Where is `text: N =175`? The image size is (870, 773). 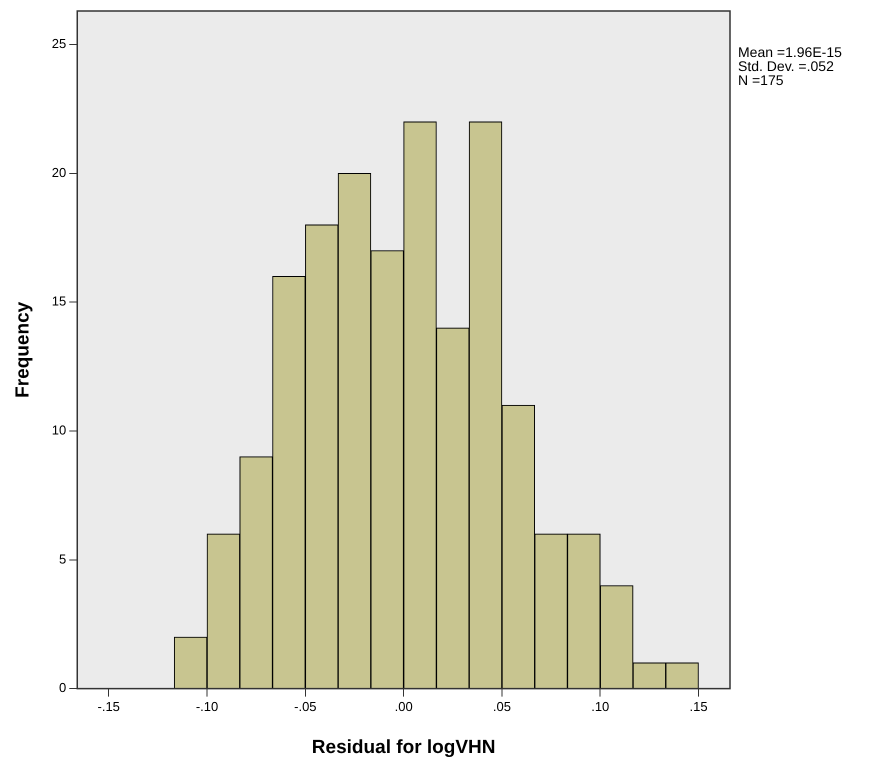
text: N =175 is located at coordinates (761, 80).